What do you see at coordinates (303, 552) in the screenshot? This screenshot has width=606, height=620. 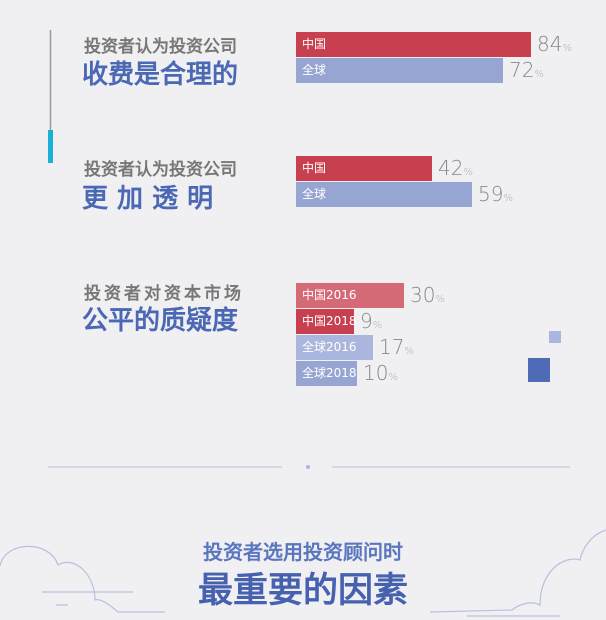 I see `section-title-line1: 投资者选用投资顾问时` at bounding box center [303, 552].